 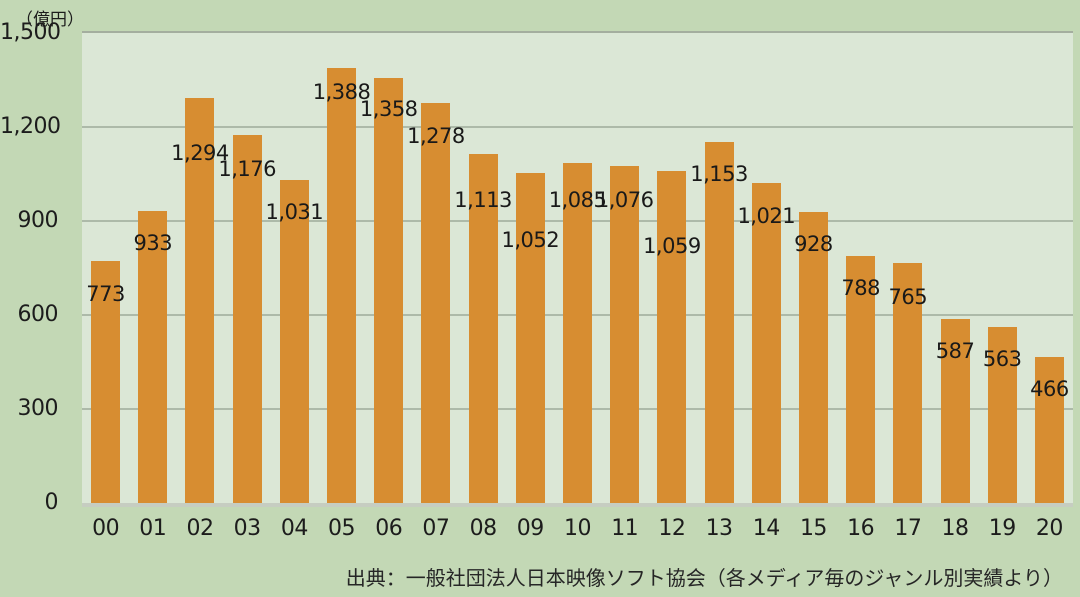 I want to click on bar-value-label: 1,388, so click(x=341, y=92).